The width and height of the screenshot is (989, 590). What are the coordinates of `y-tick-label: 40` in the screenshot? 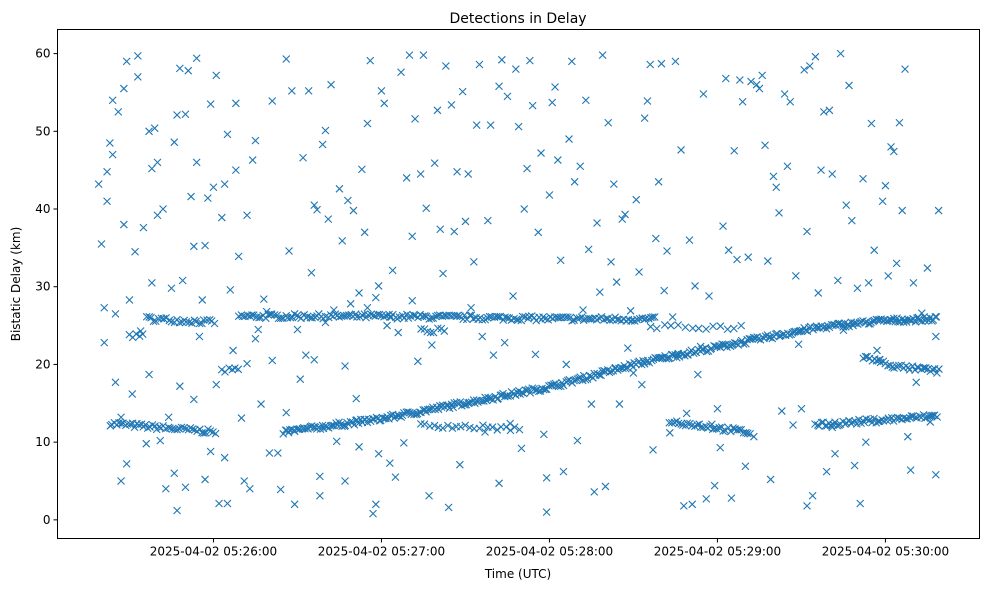 It's located at (42, 209).